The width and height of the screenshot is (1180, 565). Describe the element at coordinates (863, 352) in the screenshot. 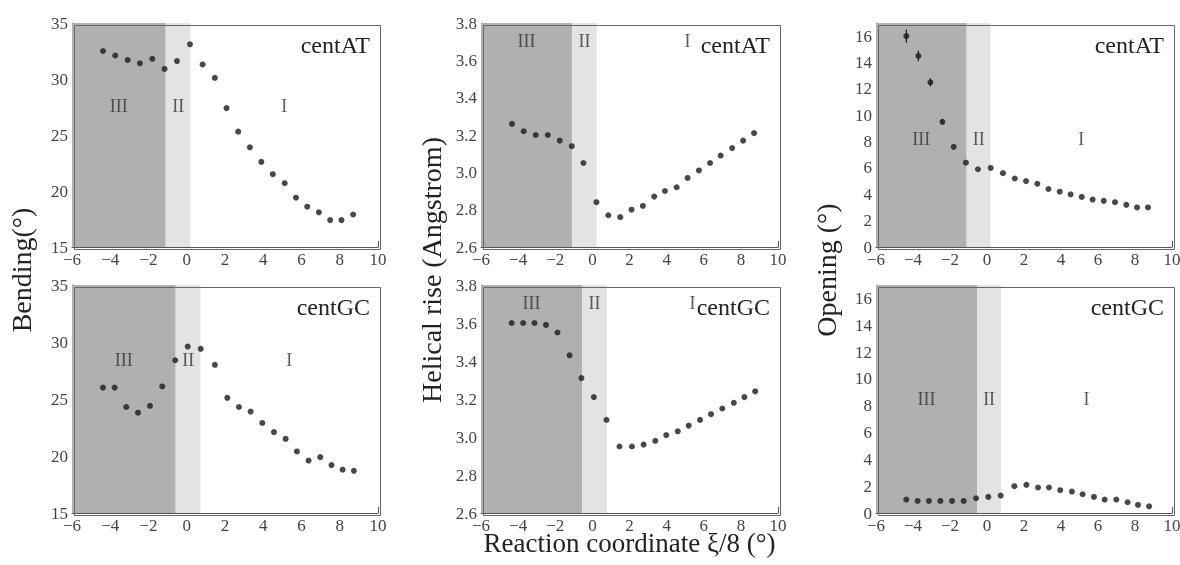

I see `y-tick-label: 12` at that location.